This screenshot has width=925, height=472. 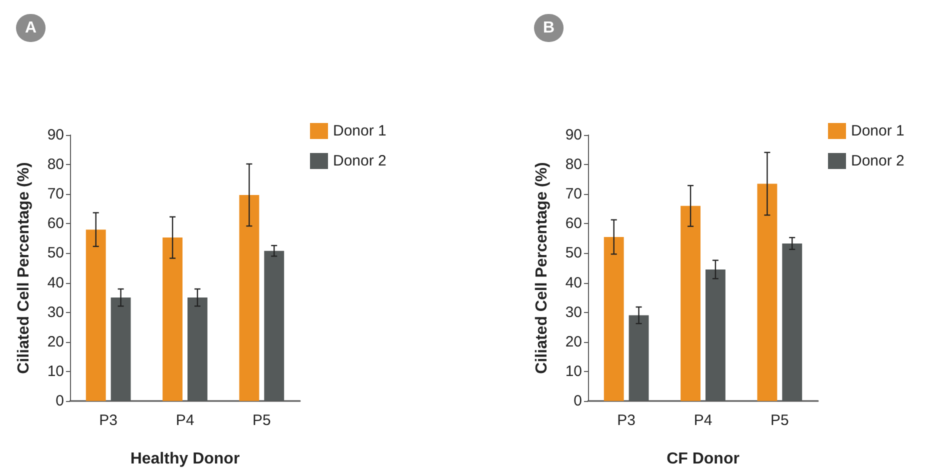 What do you see at coordinates (31, 28) in the screenshot?
I see `chart-title: A` at bounding box center [31, 28].